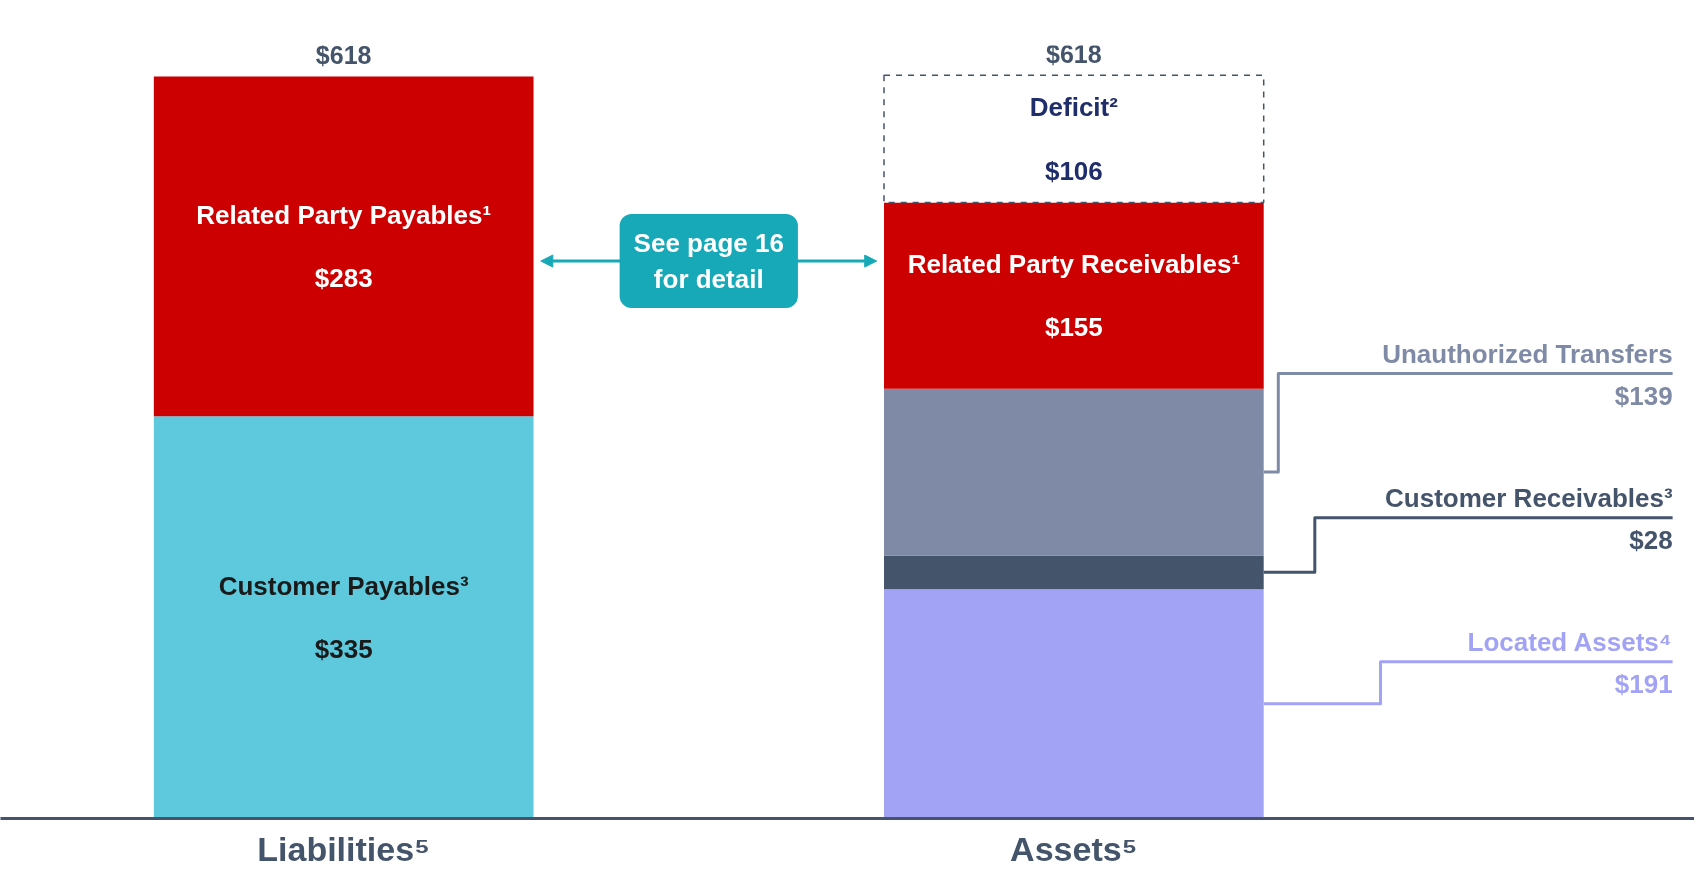 This screenshot has width=1694, height=893. Describe the element at coordinates (1073, 170) in the screenshot. I see `data-label: $106` at that location.